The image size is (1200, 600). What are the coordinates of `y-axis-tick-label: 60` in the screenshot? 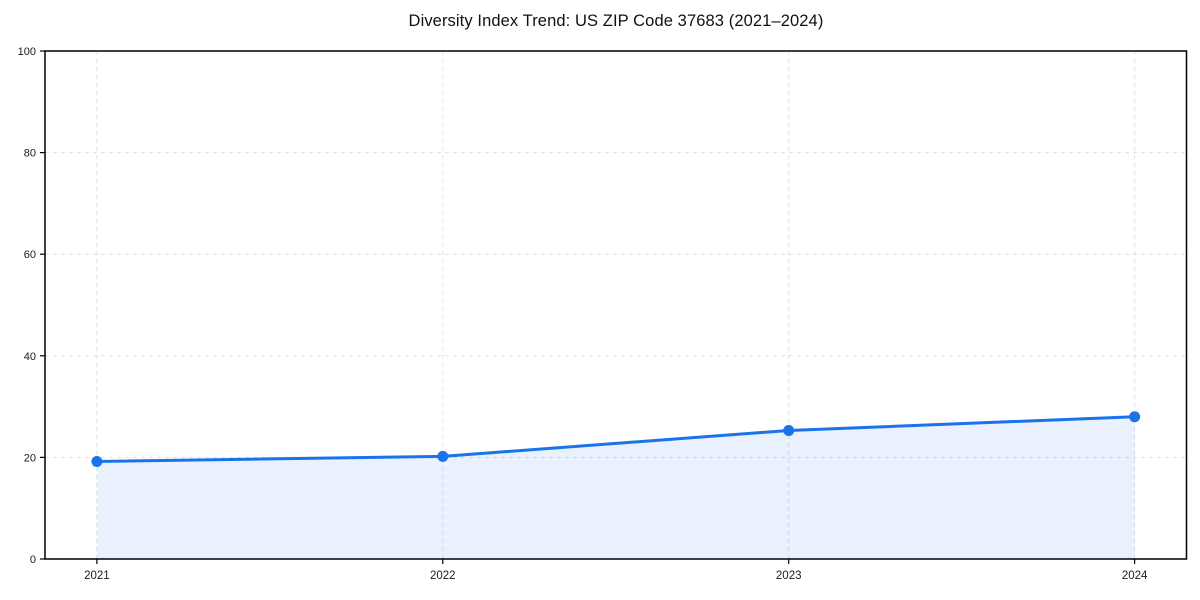 It's located at (30, 255).